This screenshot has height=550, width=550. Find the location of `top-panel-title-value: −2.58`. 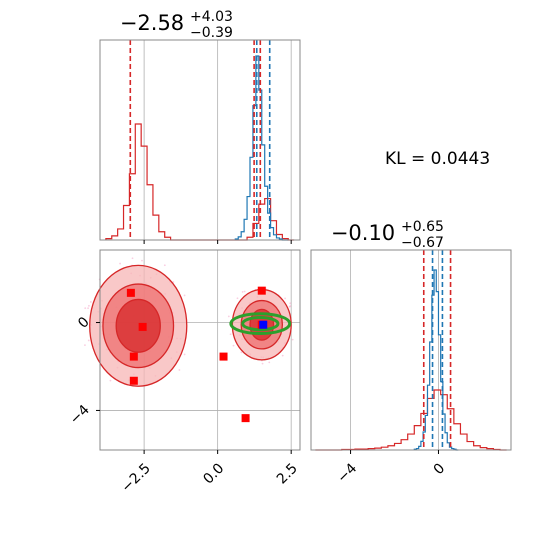

top-panel-title-value: −2.58 is located at coordinates (152, 23).